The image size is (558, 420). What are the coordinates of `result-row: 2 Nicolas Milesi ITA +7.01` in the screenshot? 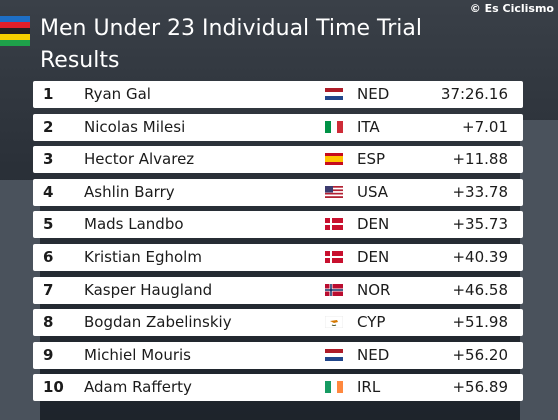 It's located at (278, 127).